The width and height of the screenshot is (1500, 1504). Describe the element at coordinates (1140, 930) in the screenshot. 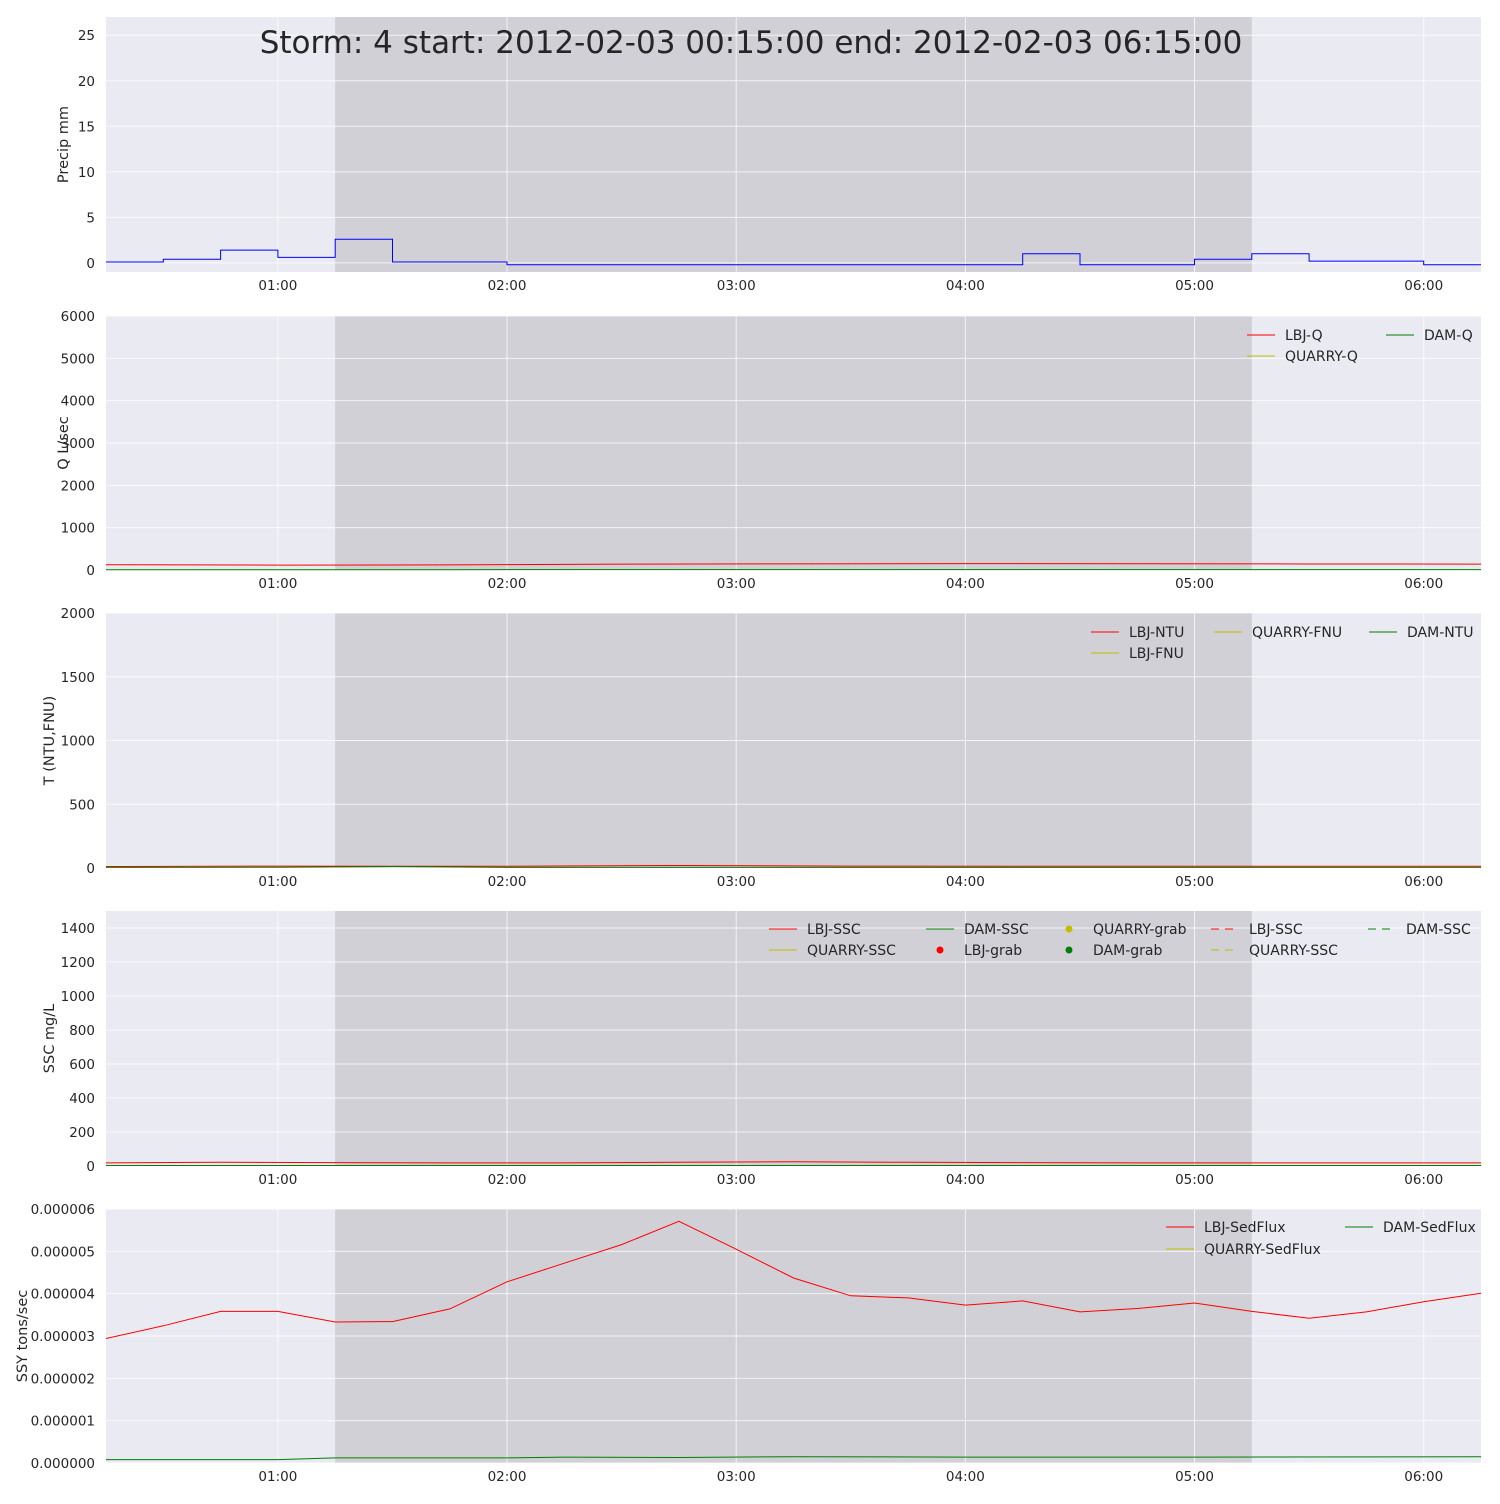

I see `legend-label: QUARRY-grab` at that location.